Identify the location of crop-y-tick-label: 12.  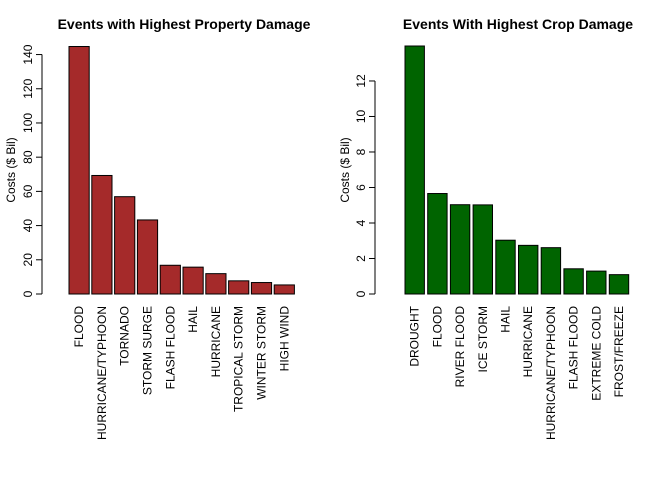
(361, 81).